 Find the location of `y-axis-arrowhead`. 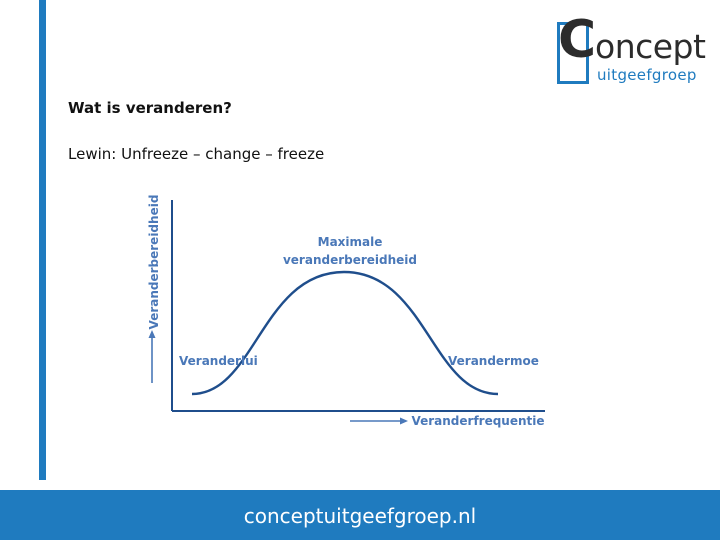

y-axis-arrowhead is located at coordinates (152, 334).